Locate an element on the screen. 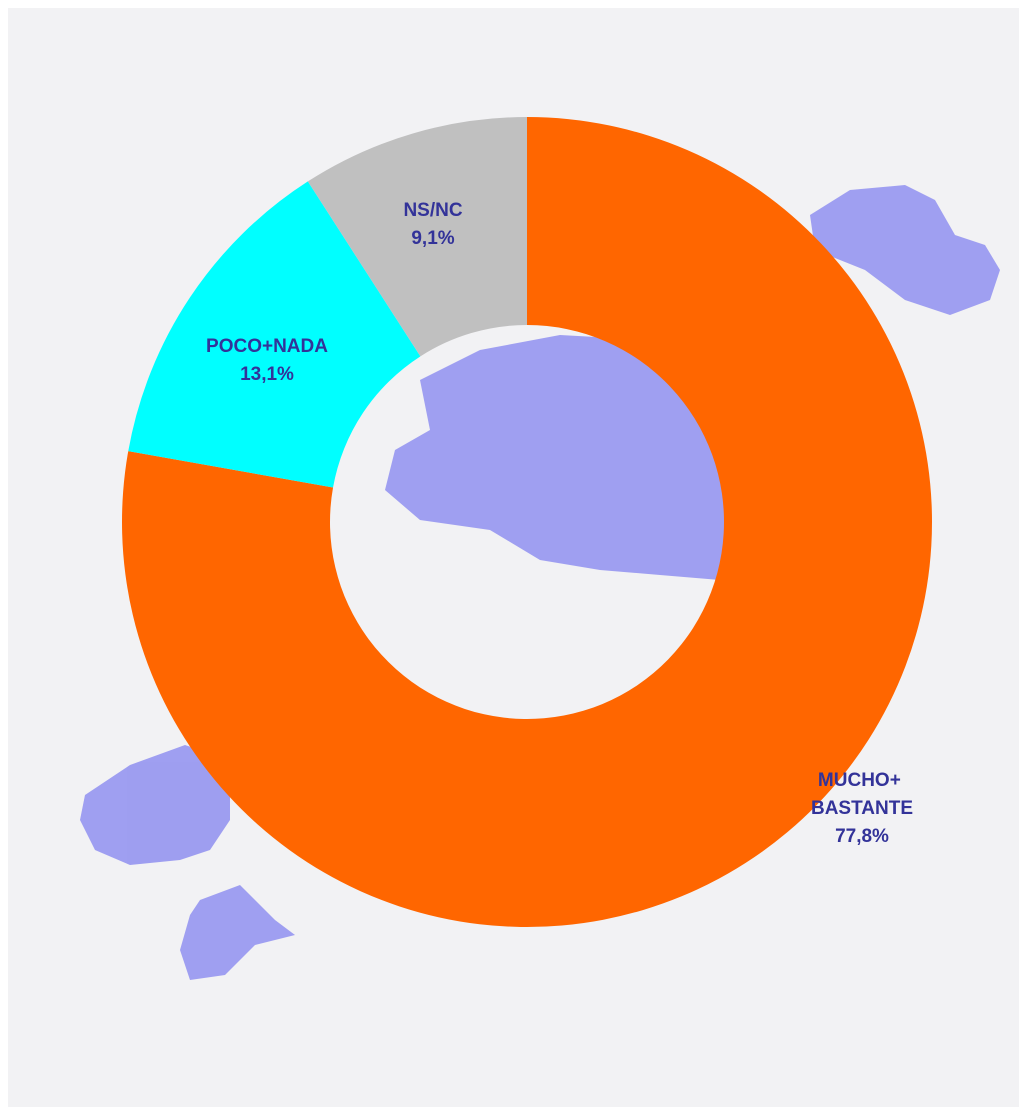 The width and height of the screenshot is (1019, 1115). value-label: 77,8% is located at coordinates (862, 836).